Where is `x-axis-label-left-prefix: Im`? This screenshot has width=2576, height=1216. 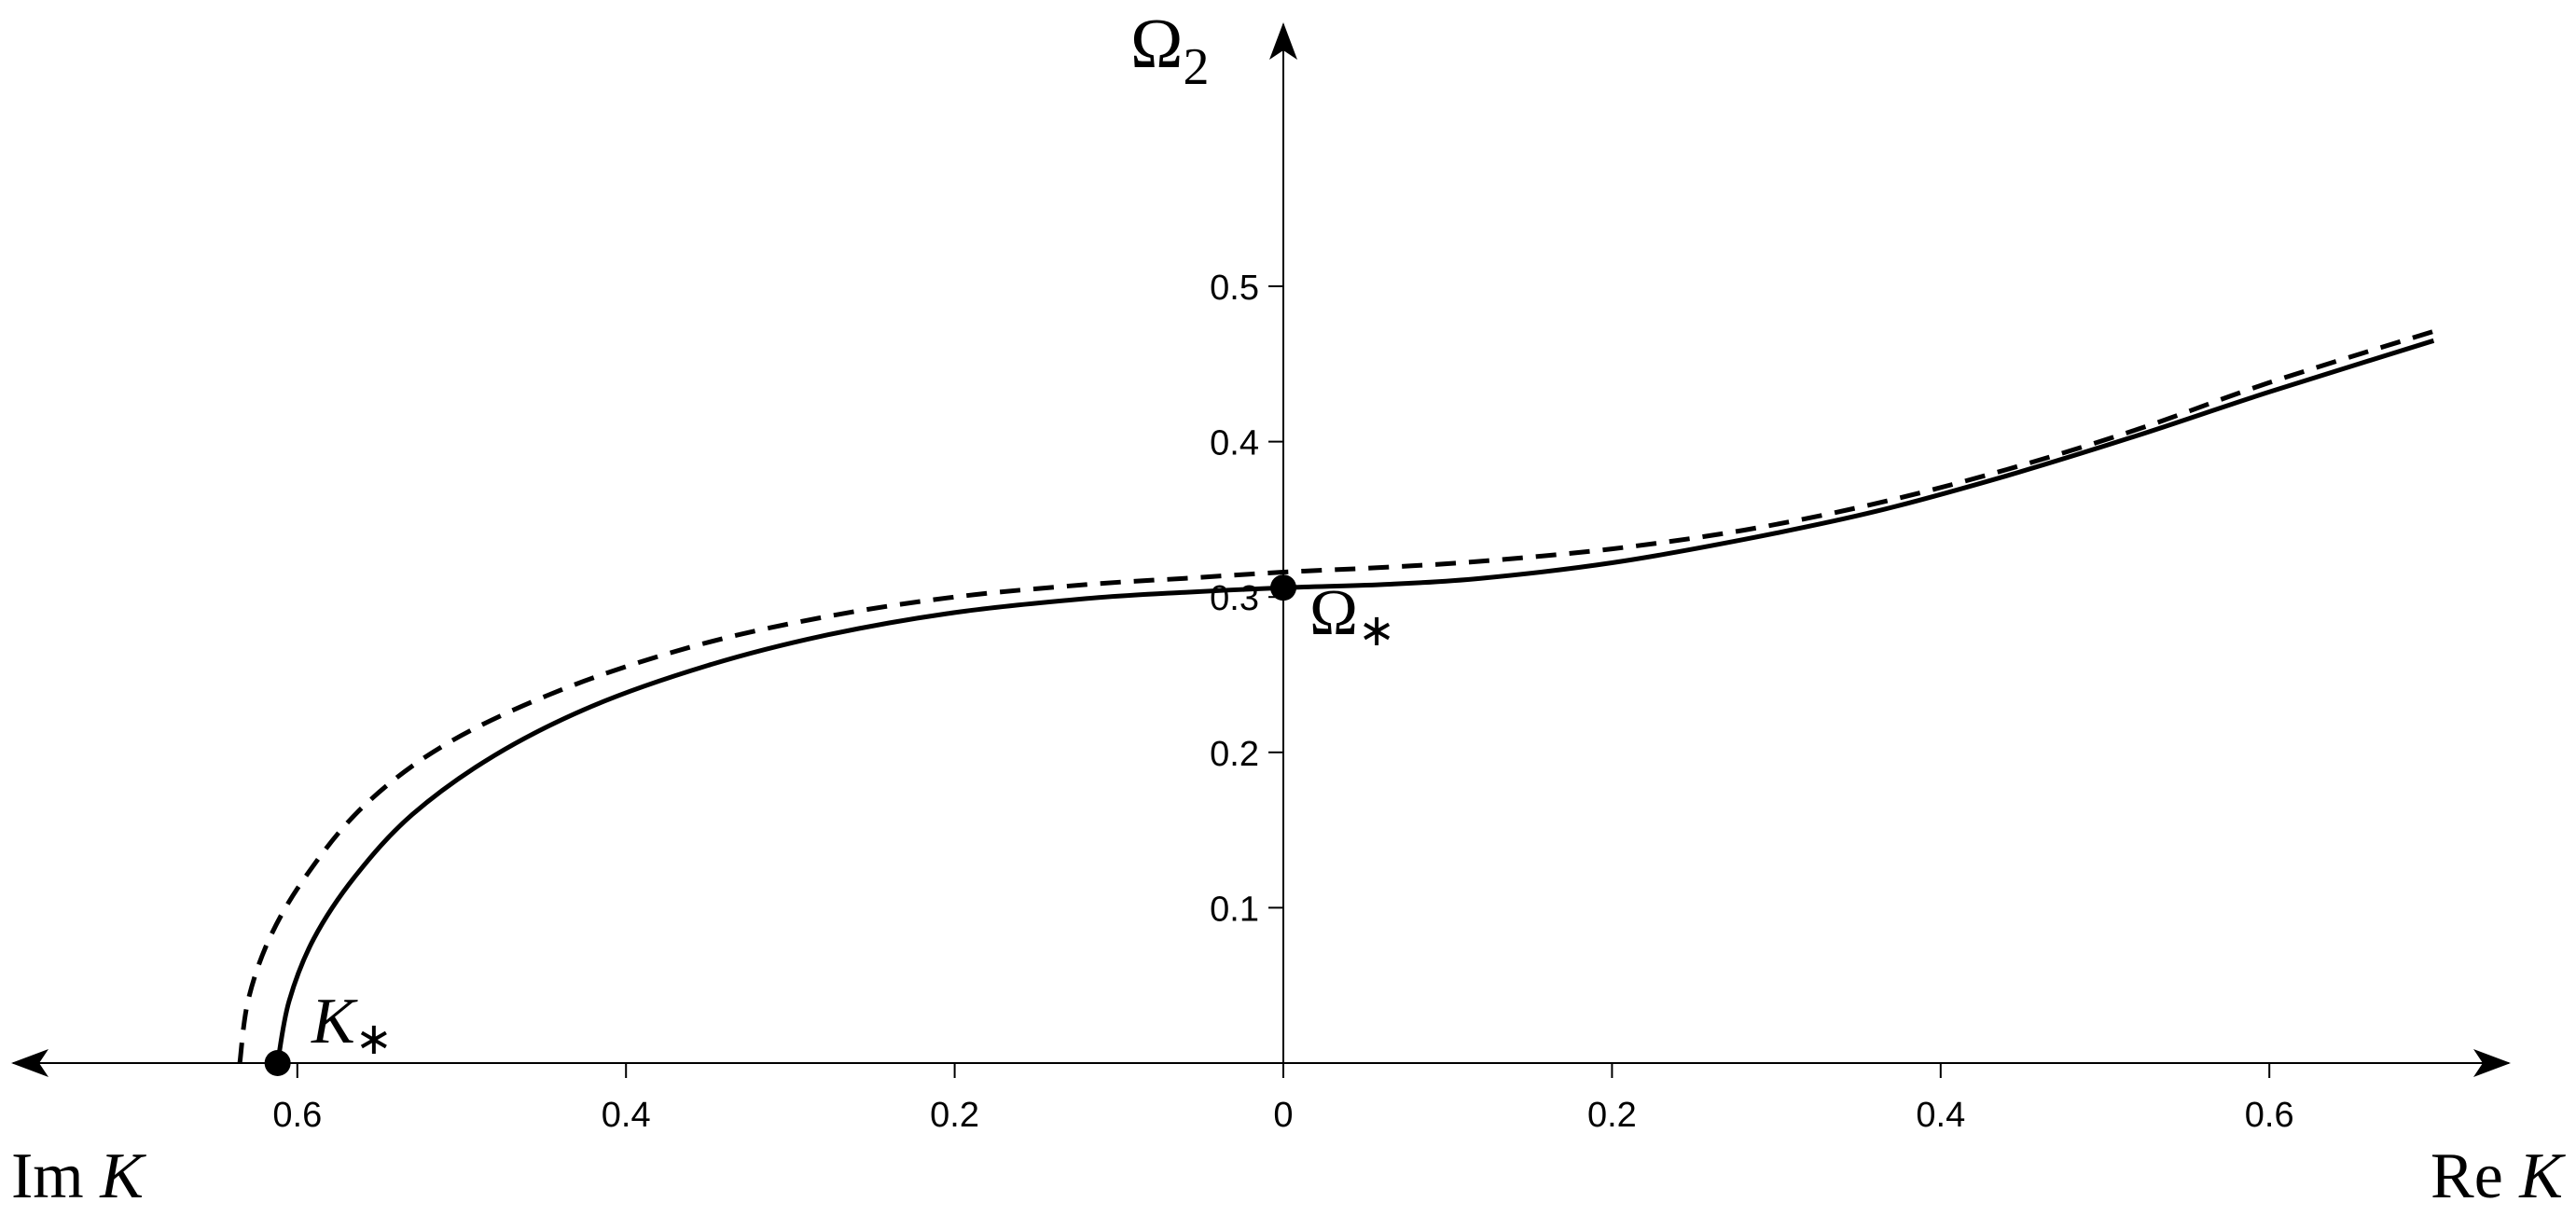
x-axis-label-left-prefix: Im is located at coordinates (47, 1176).